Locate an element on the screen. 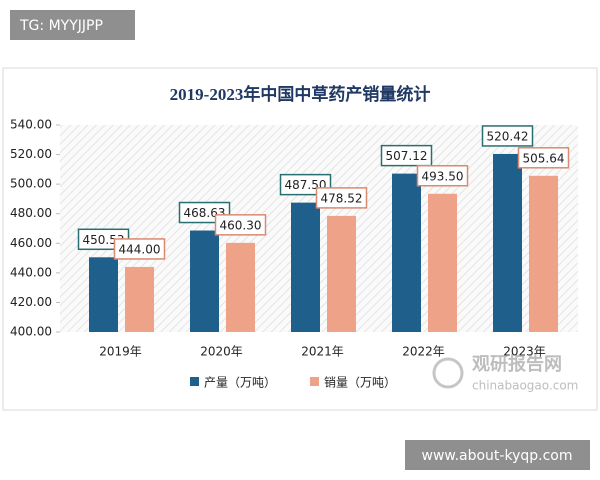  y-tick-label: 540.00 is located at coordinates (31, 125).